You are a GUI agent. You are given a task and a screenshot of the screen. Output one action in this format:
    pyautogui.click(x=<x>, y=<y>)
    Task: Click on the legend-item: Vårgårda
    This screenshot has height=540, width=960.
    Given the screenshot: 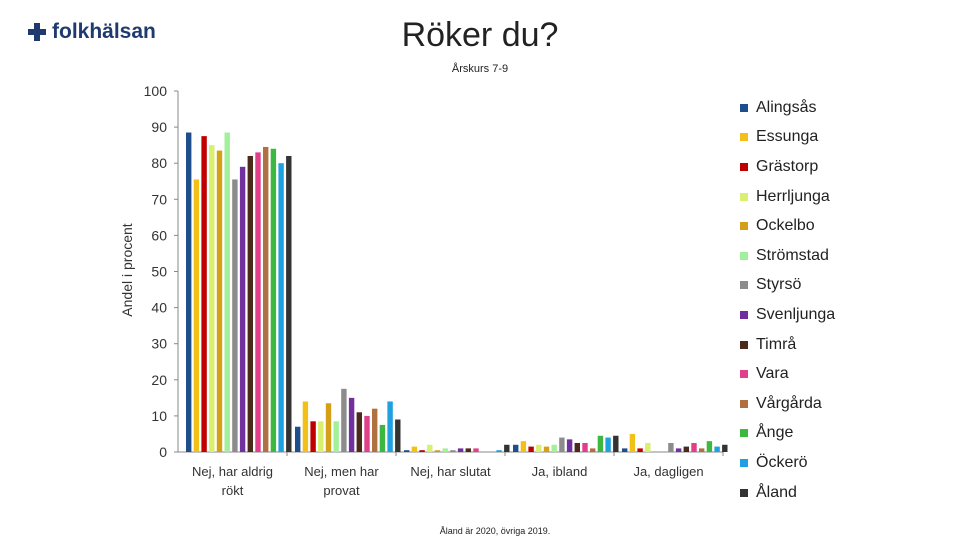 What is the action you would take?
    pyautogui.click(x=787, y=404)
    